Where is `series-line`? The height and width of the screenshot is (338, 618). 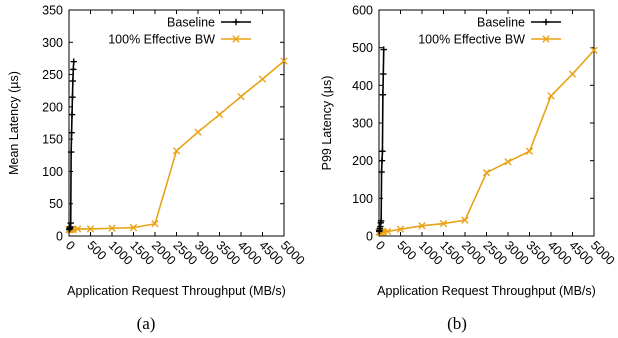 series-line is located at coordinates (71, 145).